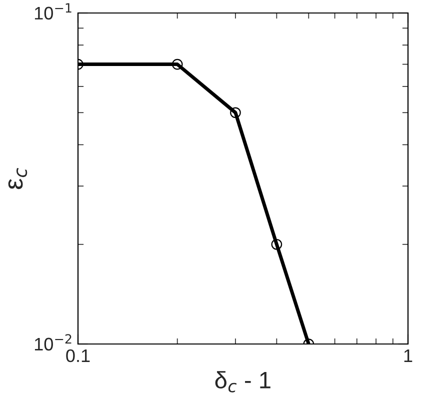  What do you see at coordinates (18, 179) in the screenshot?
I see `y-axis-title: ε$_{c}$` at bounding box center [18, 179].